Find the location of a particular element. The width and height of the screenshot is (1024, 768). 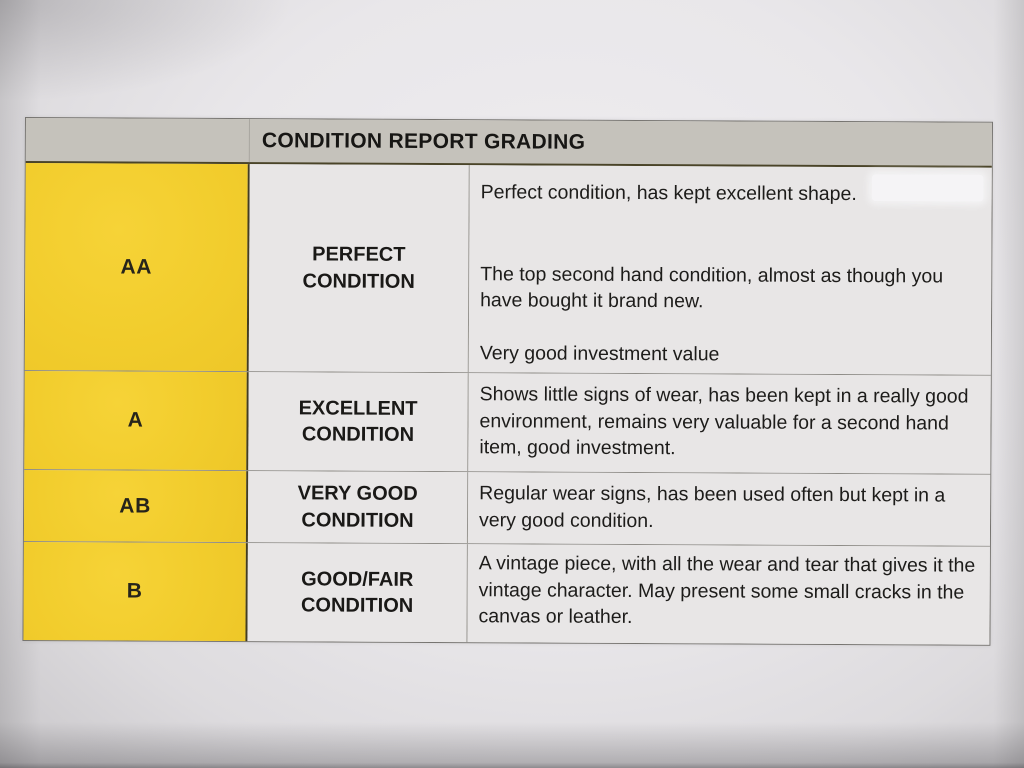

condition-label-cell: GOOD/FAIR CONDITION is located at coordinates (357, 593).